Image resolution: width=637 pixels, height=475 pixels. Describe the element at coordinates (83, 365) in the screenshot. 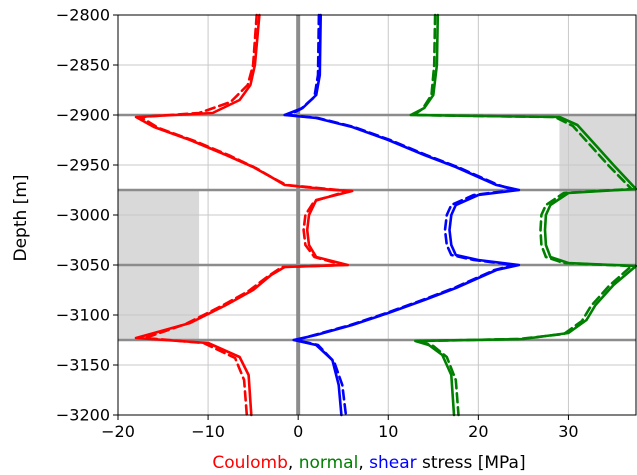

I see `y-tick-label: −3150` at that location.